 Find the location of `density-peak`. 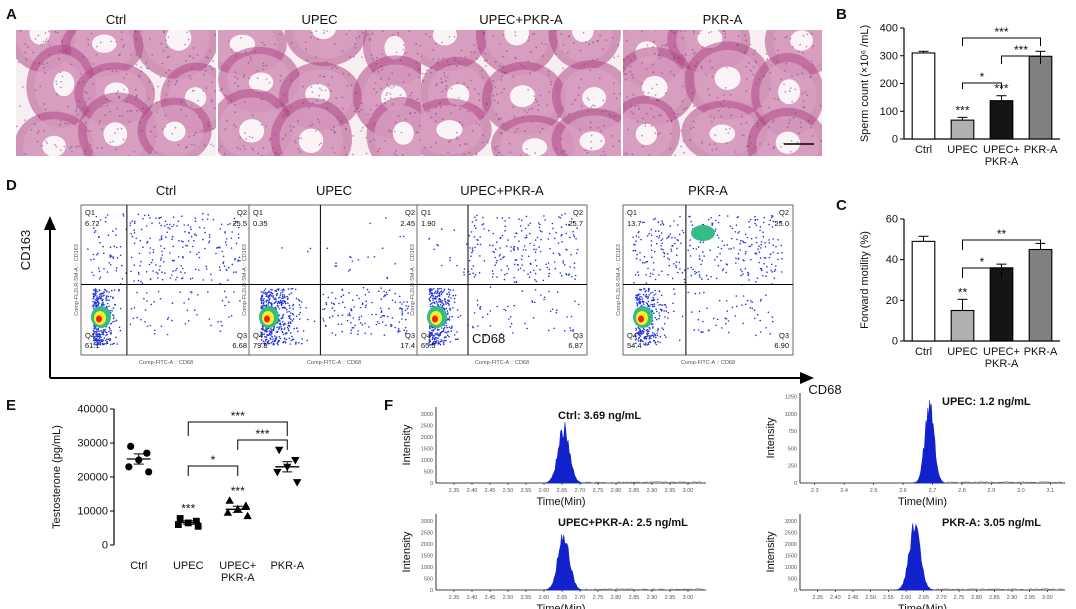

density-peak is located at coordinates (641, 319).